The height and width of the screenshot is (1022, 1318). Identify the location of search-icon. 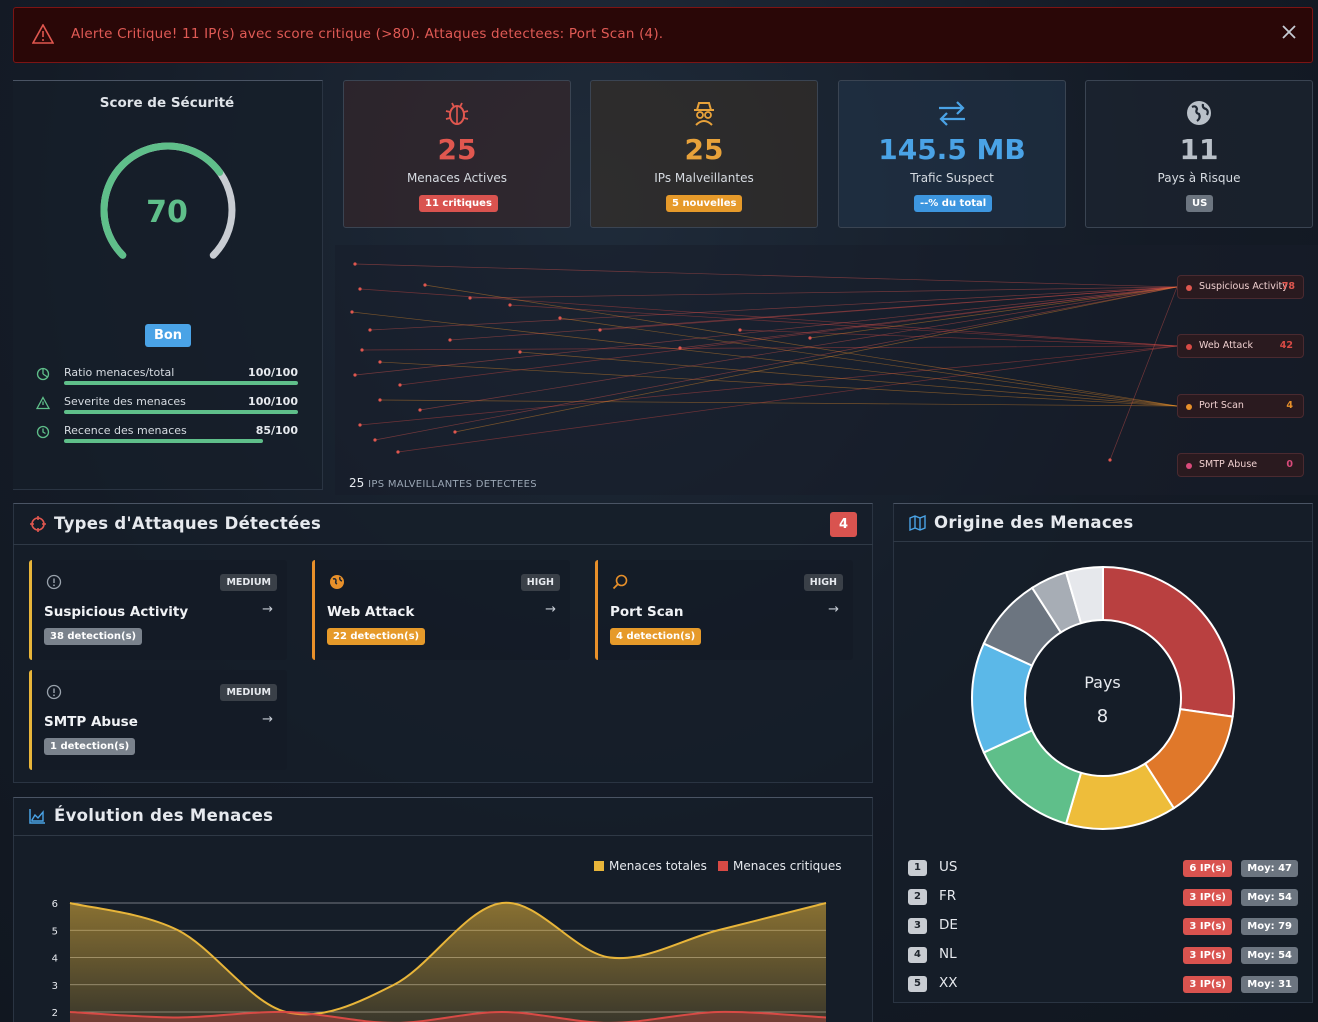
(620, 584).